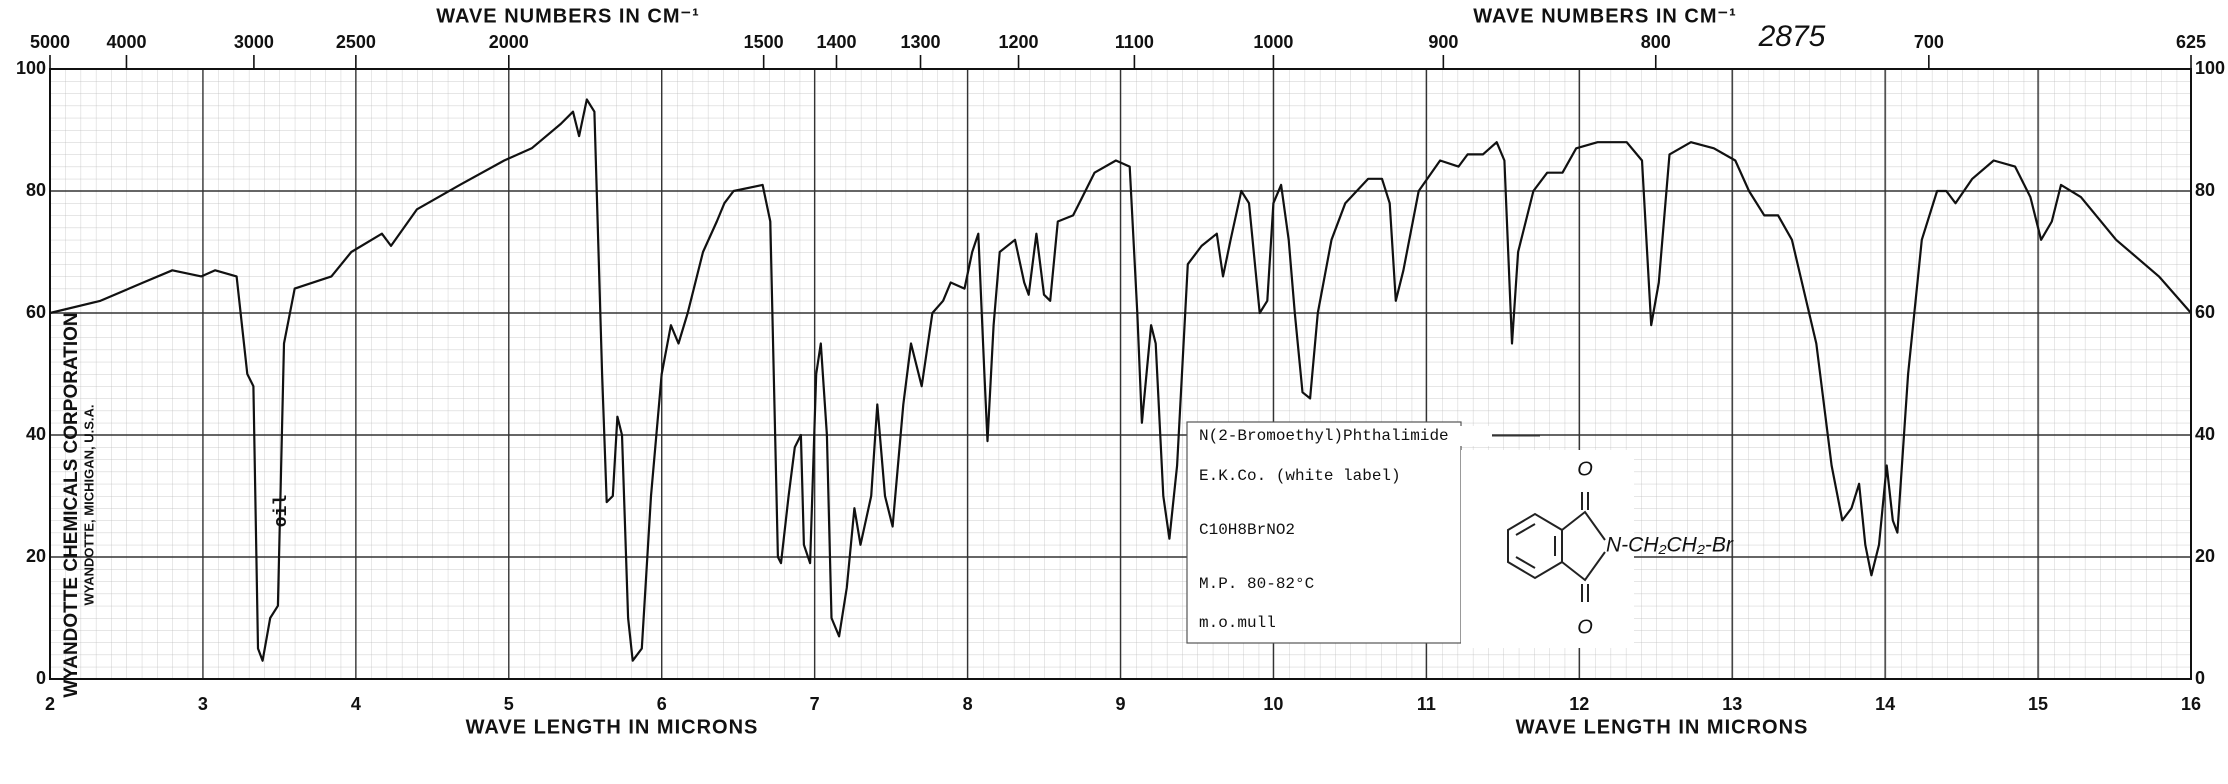 Image resolution: width=2228 pixels, height=784 pixels. What do you see at coordinates (1324, 436) in the screenshot?
I see `sample-name: N(2-Bromoethyl)Phthalimide` at bounding box center [1324, 436].